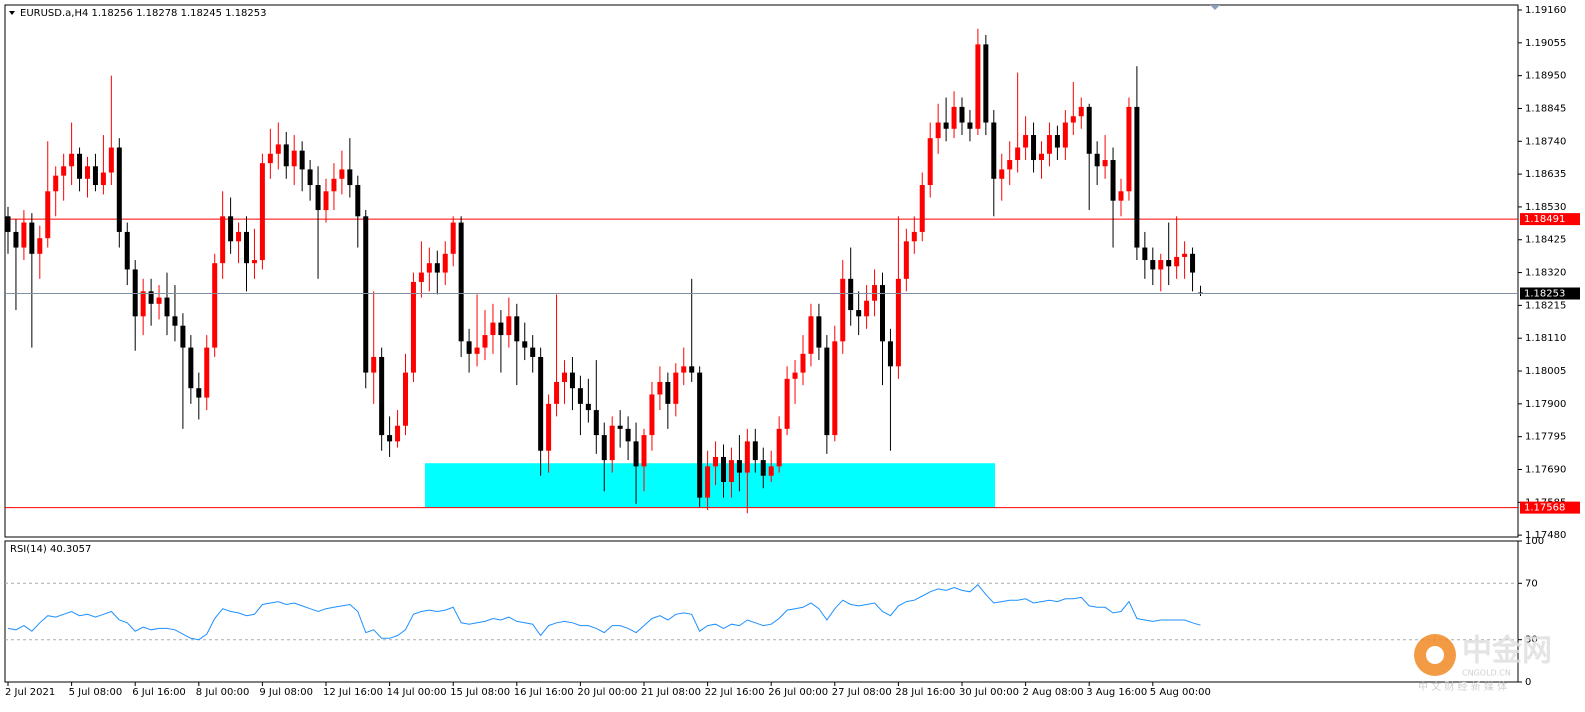  Describe the element at coordinates (1550, 507) in the screenshot. I see `level-tag` at that location.